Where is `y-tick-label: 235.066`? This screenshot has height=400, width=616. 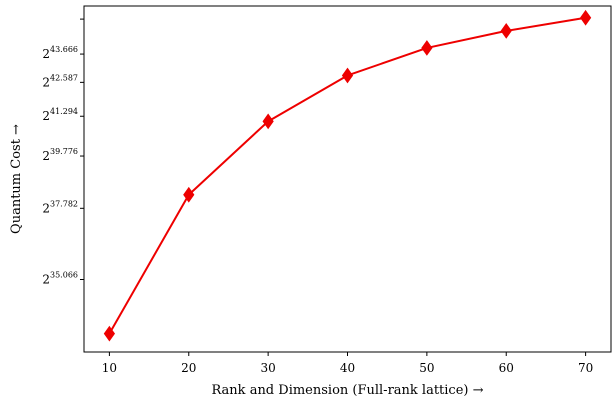 y-tick-label: 235.066 is located at coordinates (60, 278).